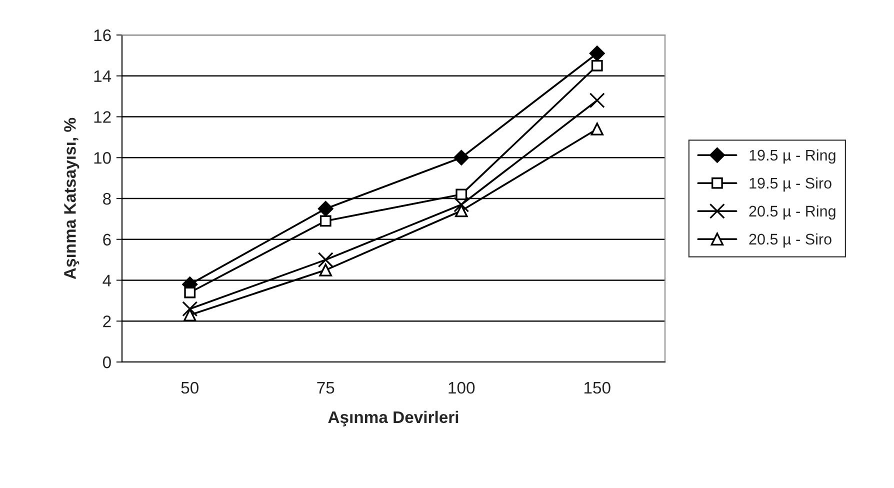 The width and height of the screenshot is (894, 488). What do you see at coordinates (107, 240) in the screenshot?
I see `y-tick-label: 6` at bounding box center [107, 240].